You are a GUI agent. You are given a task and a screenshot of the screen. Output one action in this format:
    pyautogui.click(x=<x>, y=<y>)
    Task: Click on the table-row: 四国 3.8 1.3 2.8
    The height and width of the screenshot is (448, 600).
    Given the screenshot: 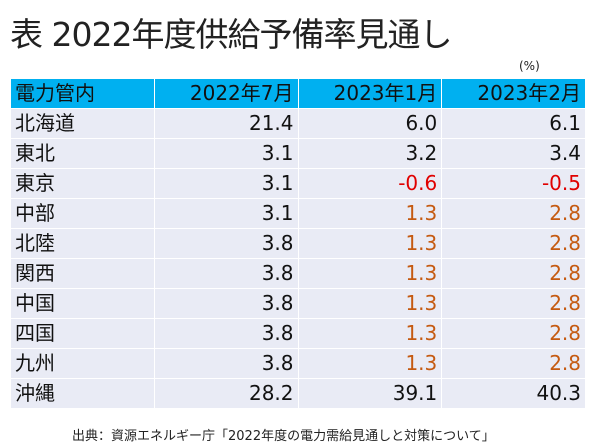 What is the action you would take?
    pyautogui.click(x=298, y=333)
    